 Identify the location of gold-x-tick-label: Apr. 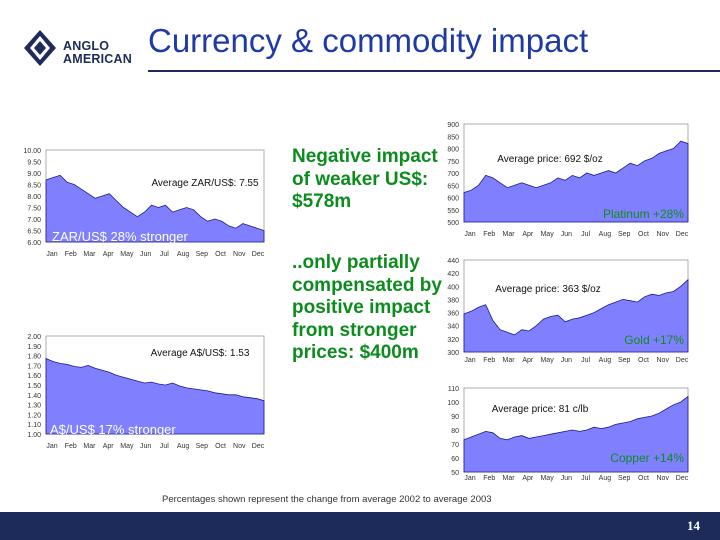
(528, 360).